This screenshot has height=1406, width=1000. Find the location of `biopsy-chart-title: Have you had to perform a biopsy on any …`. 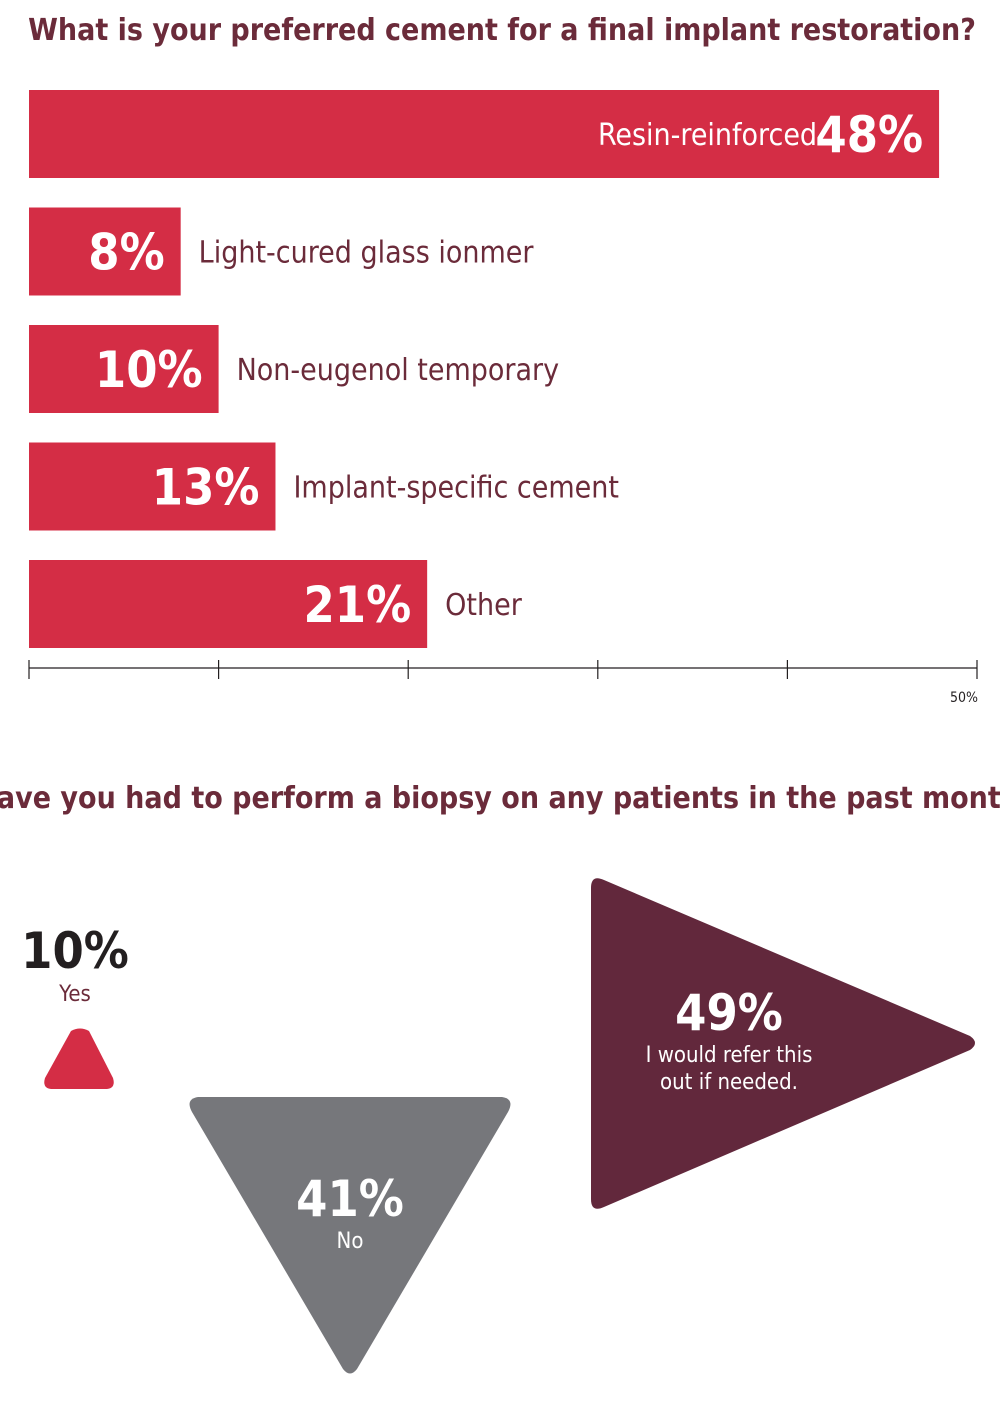

biopsy-chart-title: Have you had to perform a biopsy on any … is located at coordinates (500, 798).